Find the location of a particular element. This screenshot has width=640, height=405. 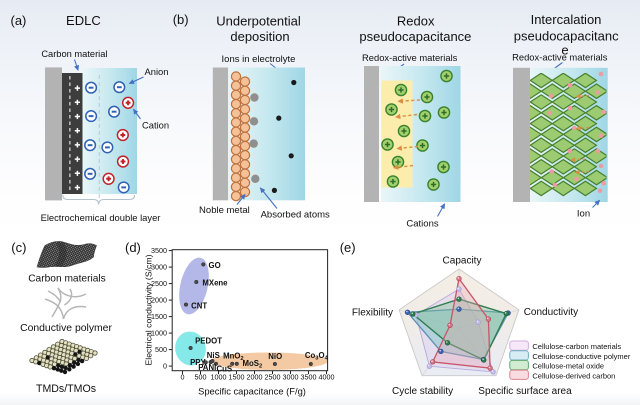

svg-text: Ion is located at coordinates (583, 214).